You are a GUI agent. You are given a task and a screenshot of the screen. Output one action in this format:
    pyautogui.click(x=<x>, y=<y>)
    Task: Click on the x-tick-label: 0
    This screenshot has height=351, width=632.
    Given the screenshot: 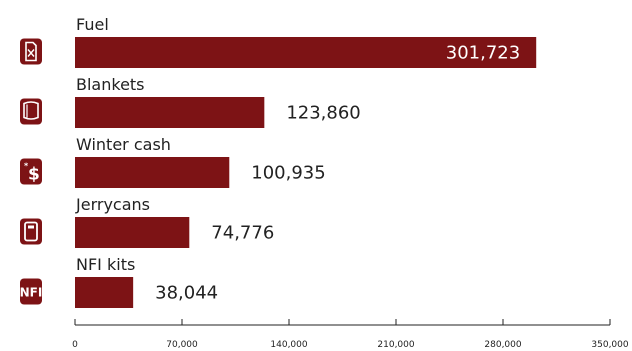 What is the action you would take?
    pyautogui.click(x=75, y=345)
    